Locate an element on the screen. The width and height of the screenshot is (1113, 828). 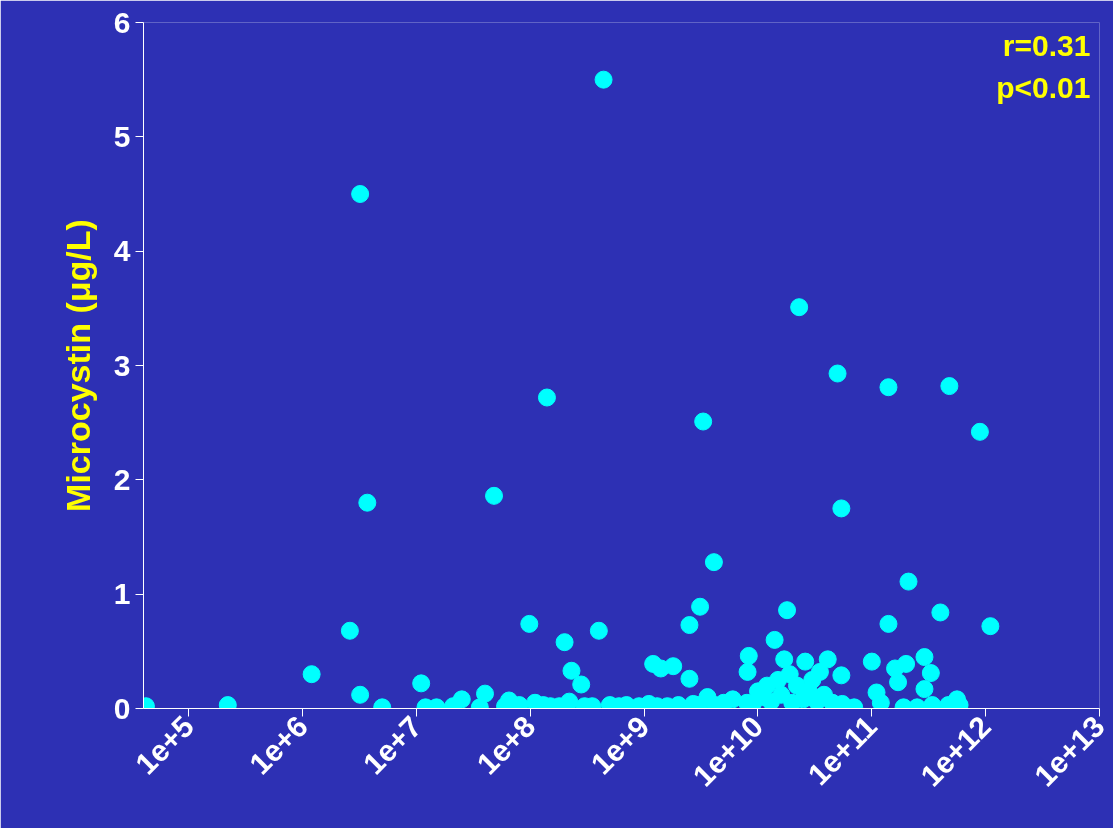
y-tick-label: 1 is located at coordinates (122, 594).